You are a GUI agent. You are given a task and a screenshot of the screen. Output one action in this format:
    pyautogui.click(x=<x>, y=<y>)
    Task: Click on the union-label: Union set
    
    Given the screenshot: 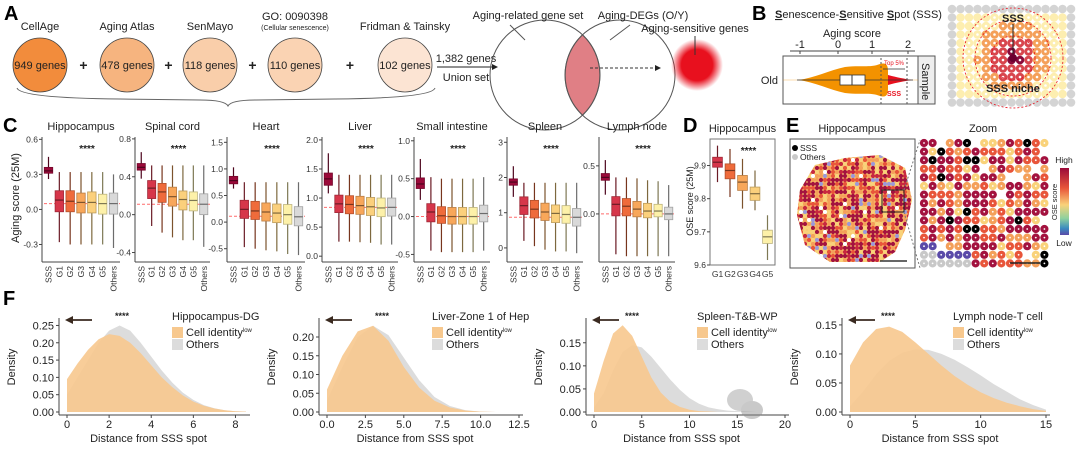 What is the action you would take?
    pyautogui.click(x=466, y=78)
    